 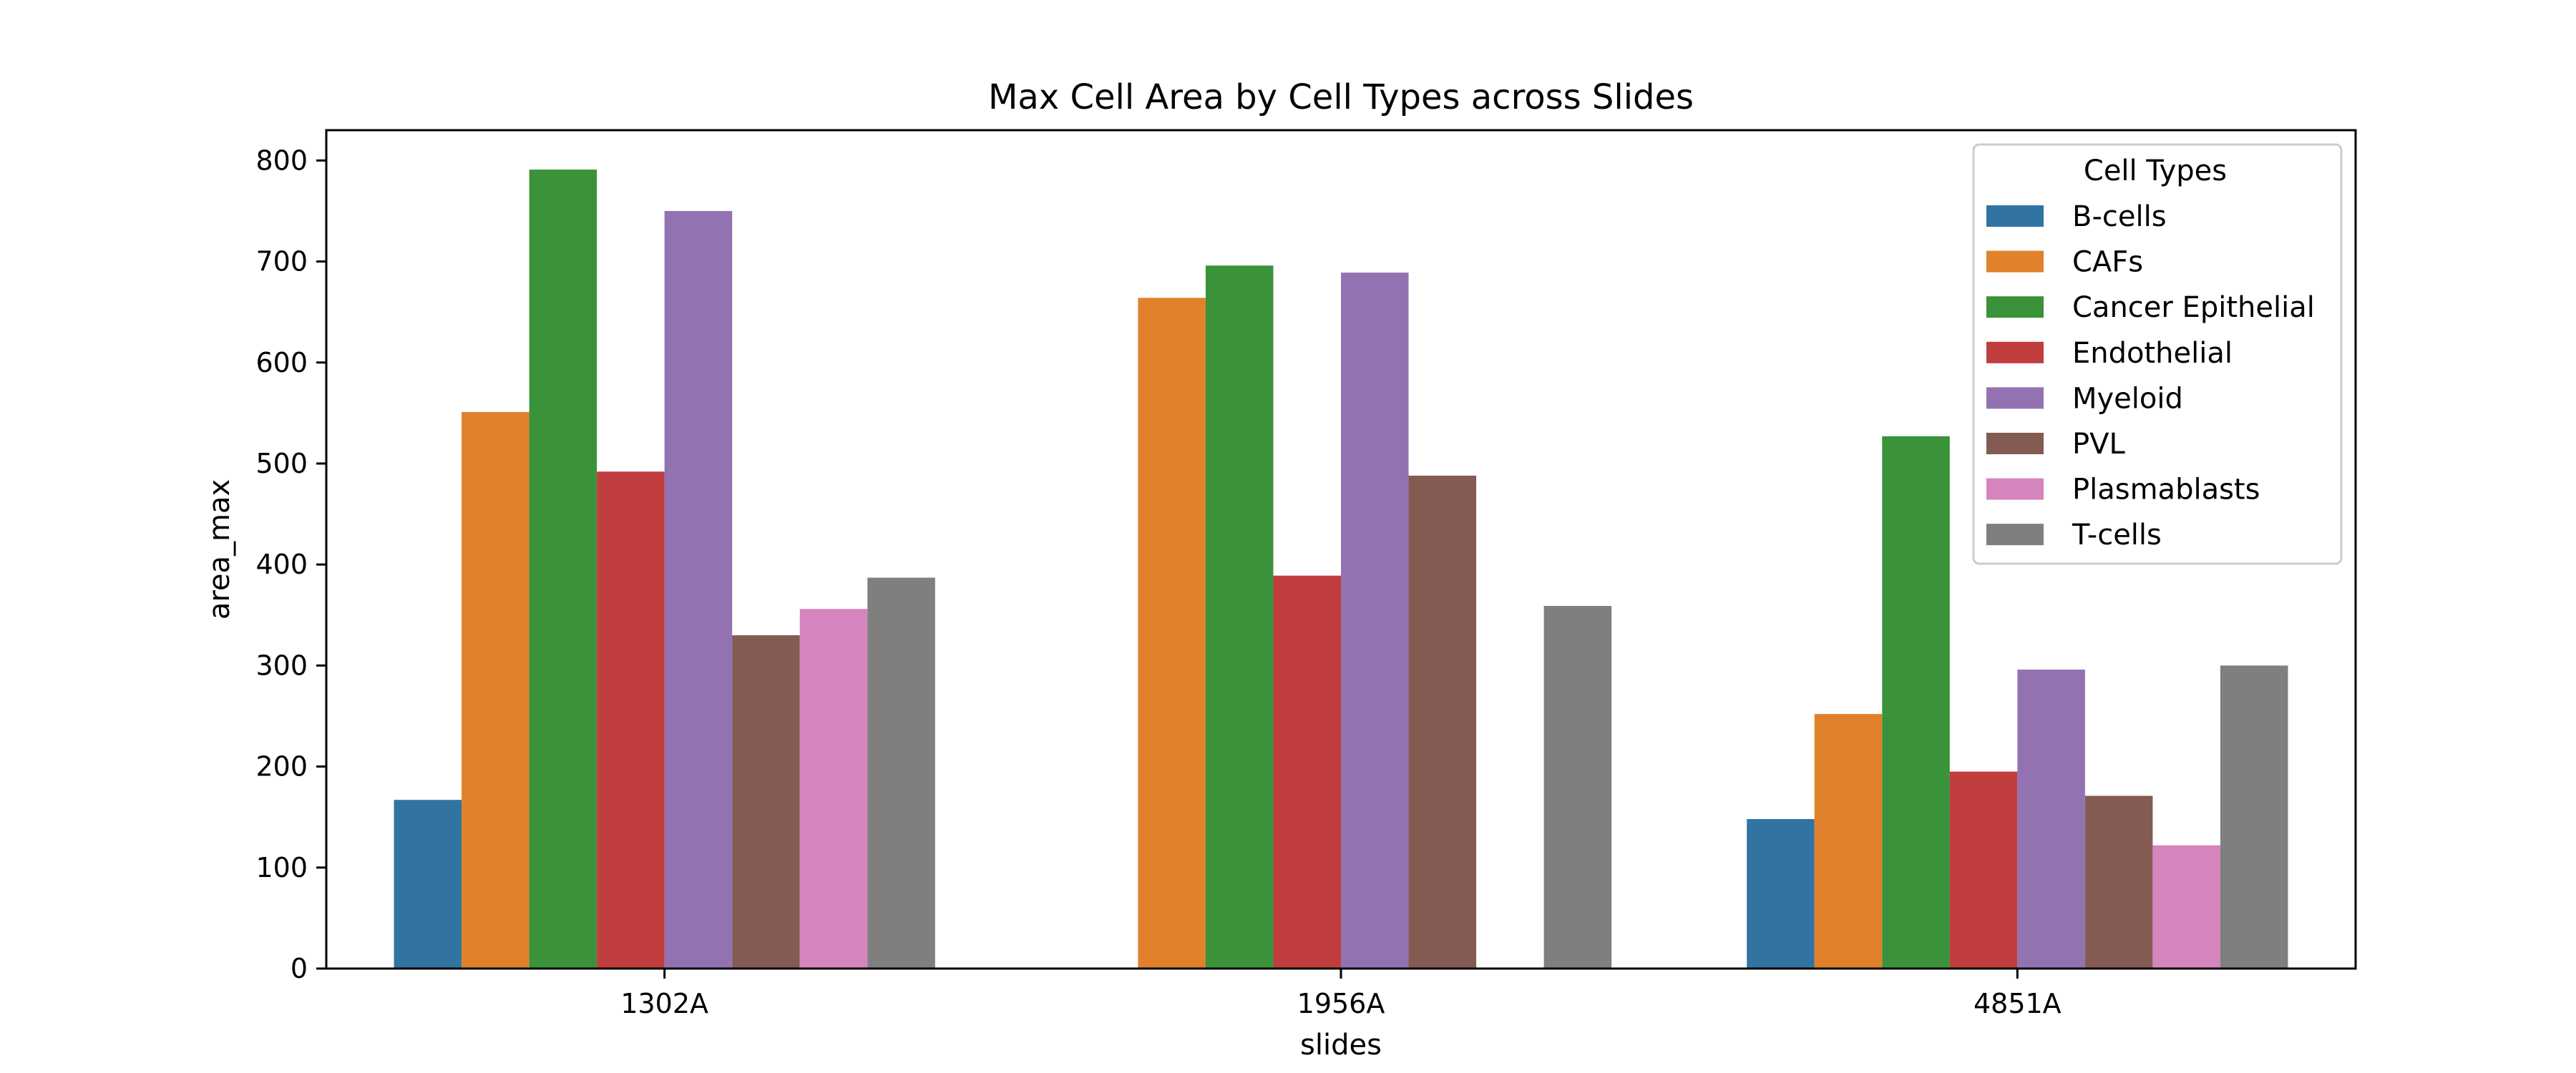 I want to click on bar-cafs-4851a, so click(x=1848, y=841).